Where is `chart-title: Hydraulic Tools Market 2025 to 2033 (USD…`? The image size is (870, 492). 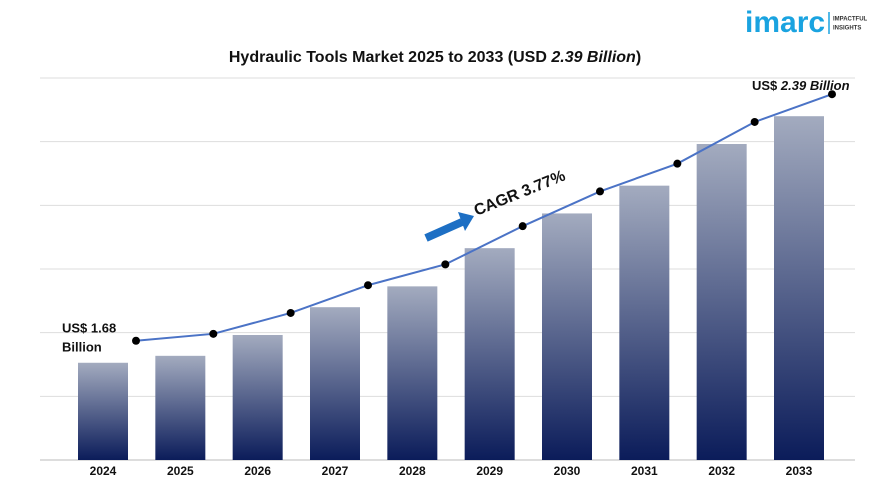 chart-title: Hydraulic Tools Market 2025 to 2033 (USD… is located at coordinates (435, 57).